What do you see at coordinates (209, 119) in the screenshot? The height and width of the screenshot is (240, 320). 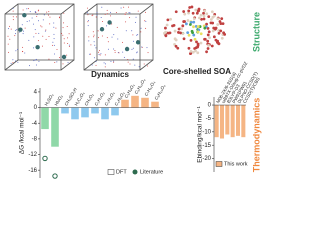 I see `y-tick-label: -5` at bounding box center [209, 119].